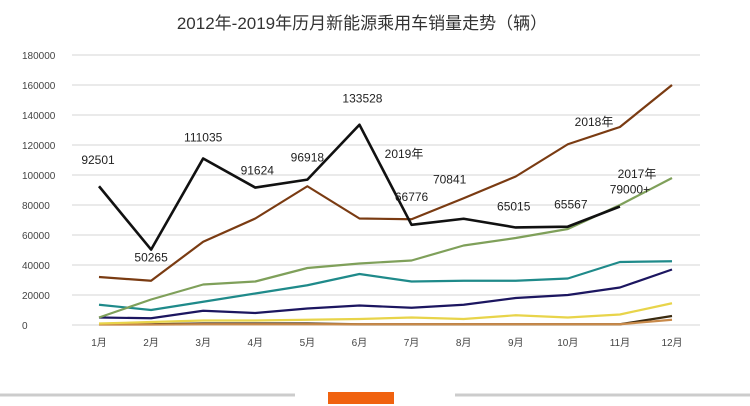 This screenshot has width=750, height=406. Describe the element at coordinates (516, 343) in the screenshot. I see `x-tick-label: 9月` at that location.